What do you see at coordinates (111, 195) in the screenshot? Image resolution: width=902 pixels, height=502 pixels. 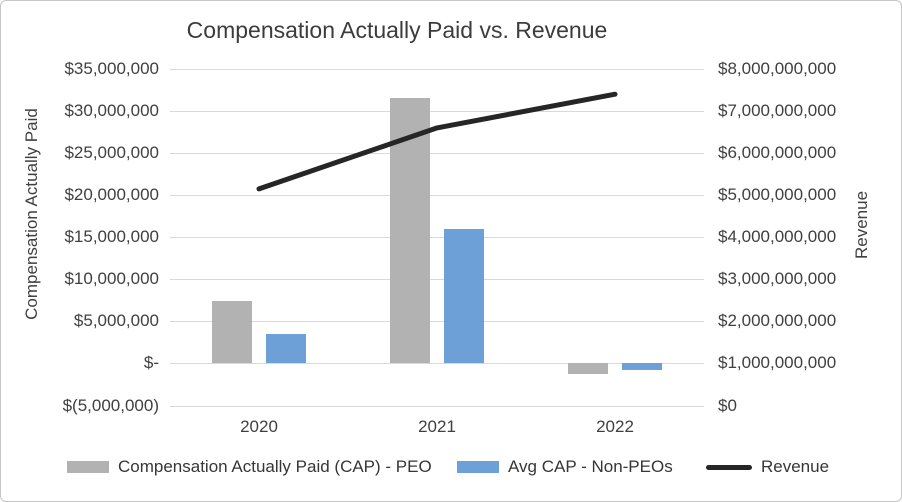 I see `left-tick-label: $20,000,000` at bounding box center [111, 195].